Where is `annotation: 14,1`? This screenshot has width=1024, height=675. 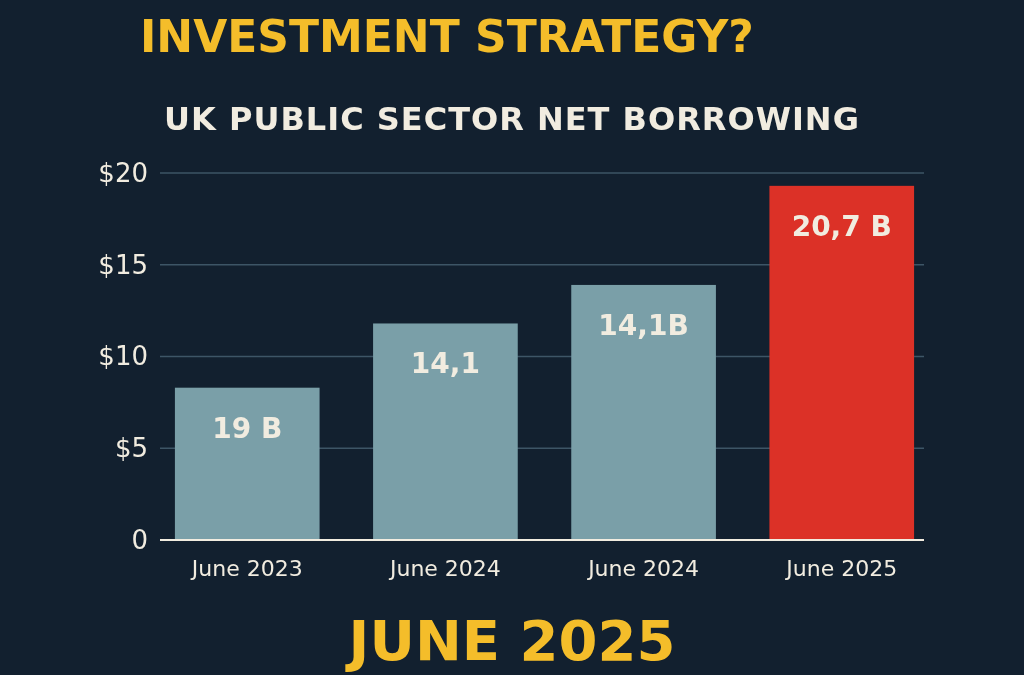
annotation: 14,1 is located at coordinates (445, 364).